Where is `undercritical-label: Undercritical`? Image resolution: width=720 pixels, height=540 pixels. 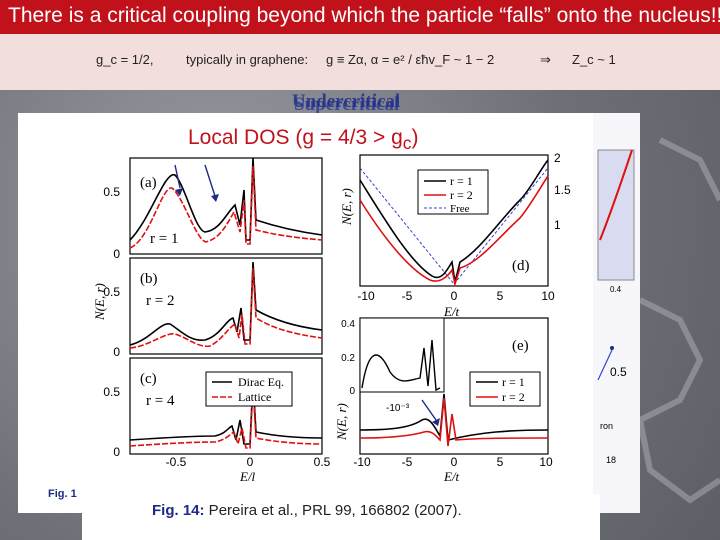 undercritical-label: Undercritical is located at coordinates (346, 101).